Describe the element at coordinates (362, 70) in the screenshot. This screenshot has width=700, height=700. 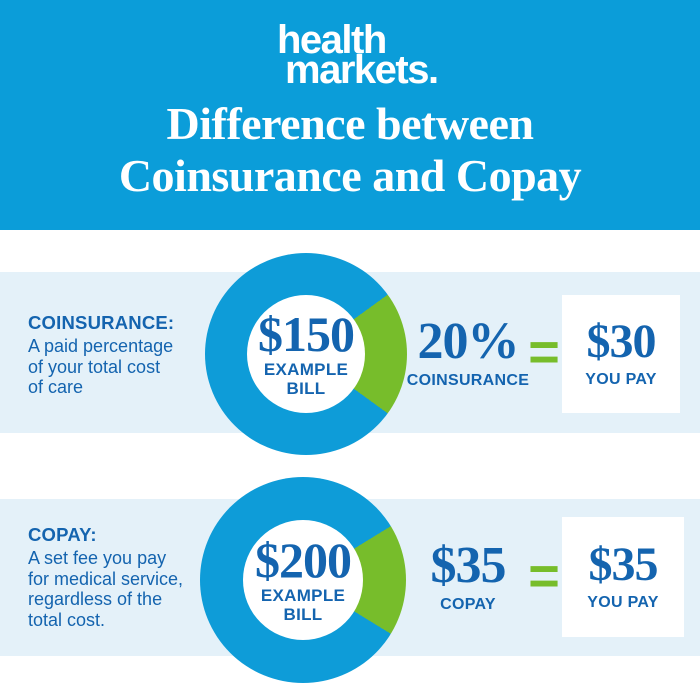
I see `logo-text-markets: markets.` at that location.